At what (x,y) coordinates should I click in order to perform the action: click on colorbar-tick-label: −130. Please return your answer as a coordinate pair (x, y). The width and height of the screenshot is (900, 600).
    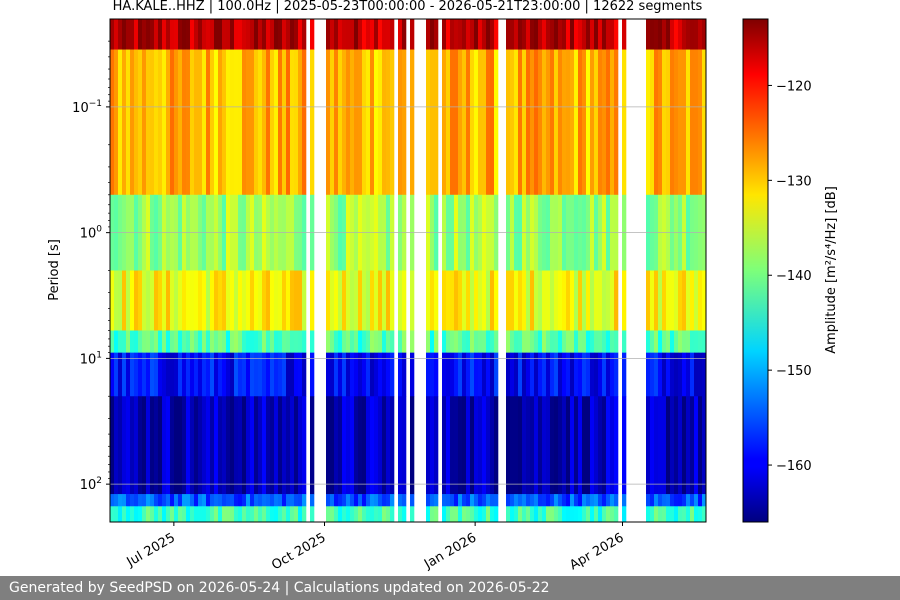
    Looking at the image, I should click on (794, 181).